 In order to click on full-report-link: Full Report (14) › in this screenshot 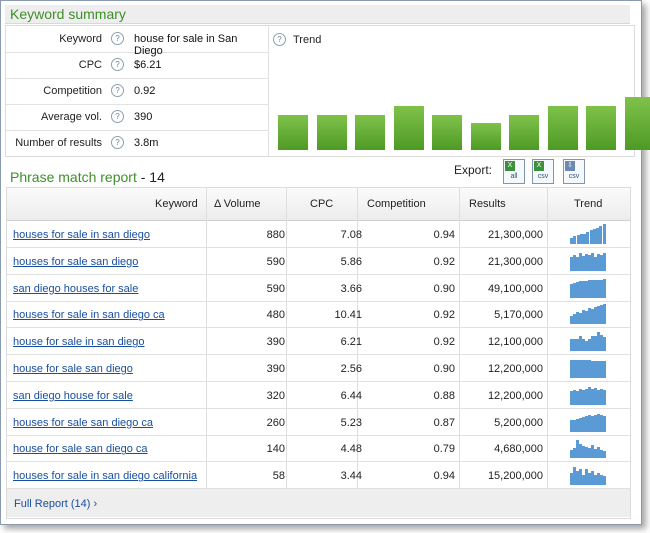, I will do `click(56, 504)`.